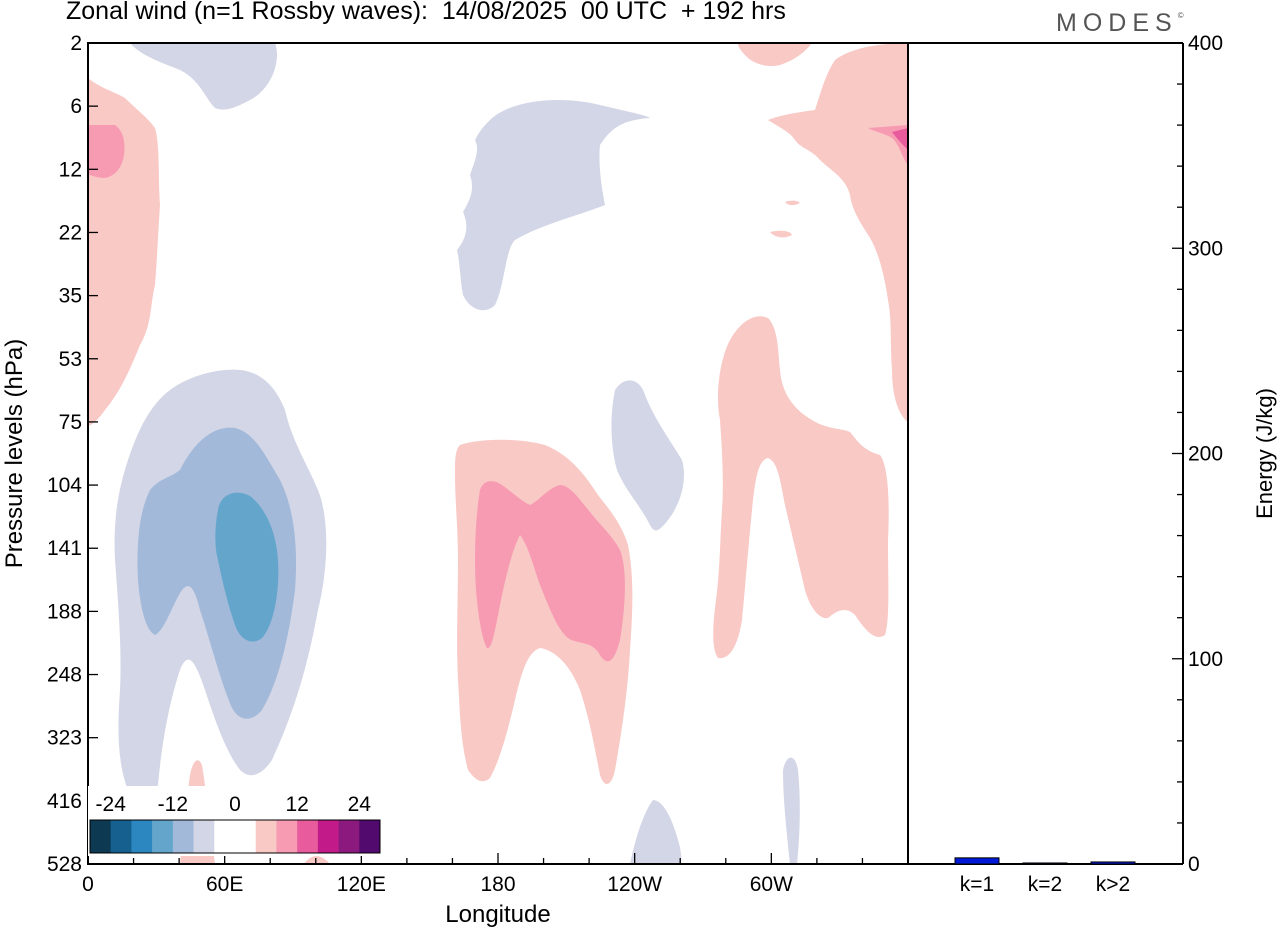 The height and width of the screenshot is (930, 1280). What do you see at coordinates (1194, 864) in the screenshot?
I see `energy-tick-label: 0` at bounding box center [1194, 864].